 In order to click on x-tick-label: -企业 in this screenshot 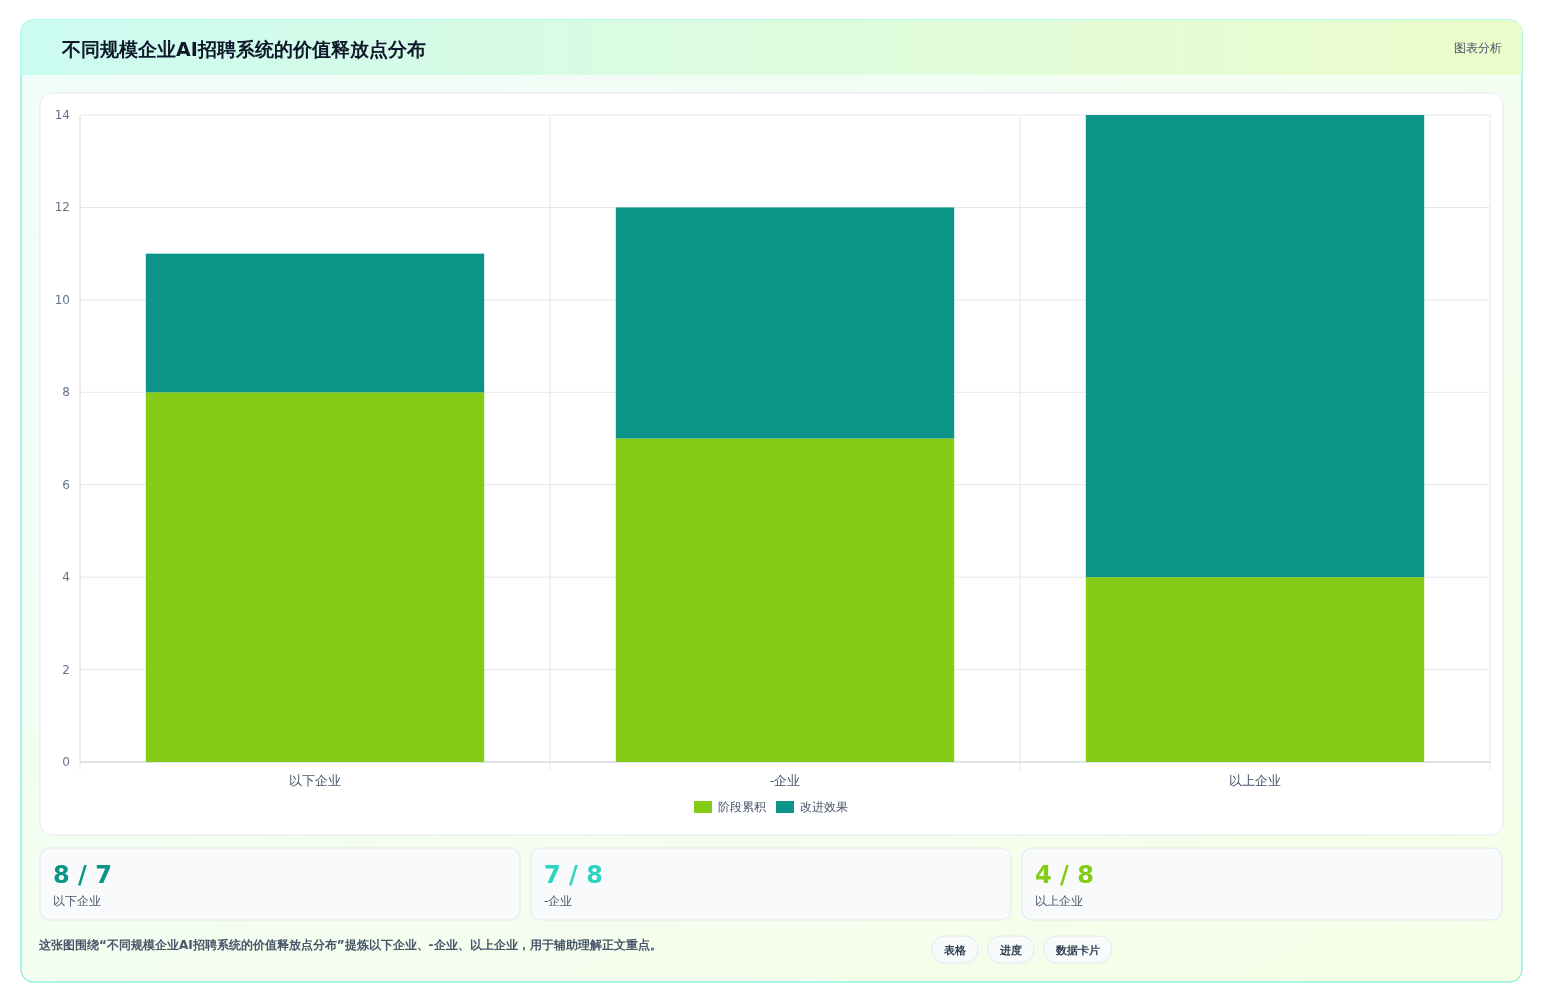, I will do `click(785, 780)`.